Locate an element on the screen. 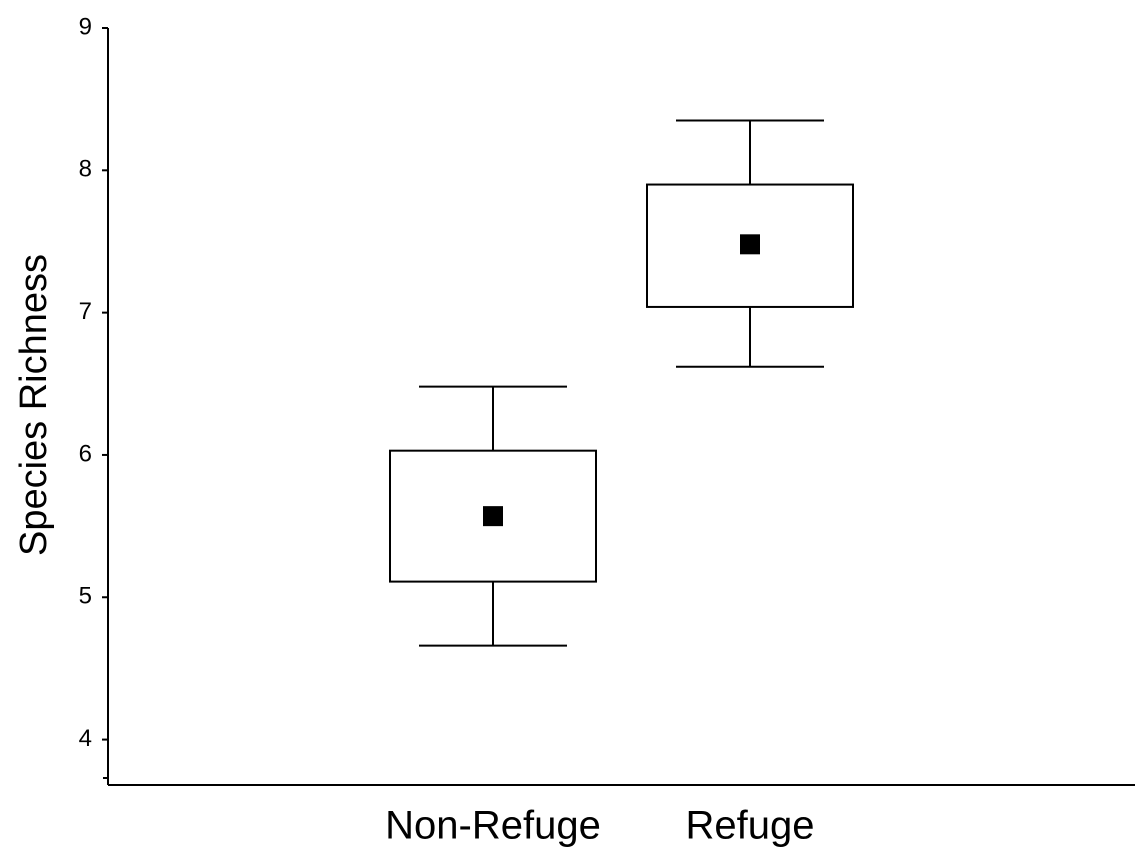 This screenshot has width=1135, height=855. y-tick-label: 4 is located at coordinates (85, 738).